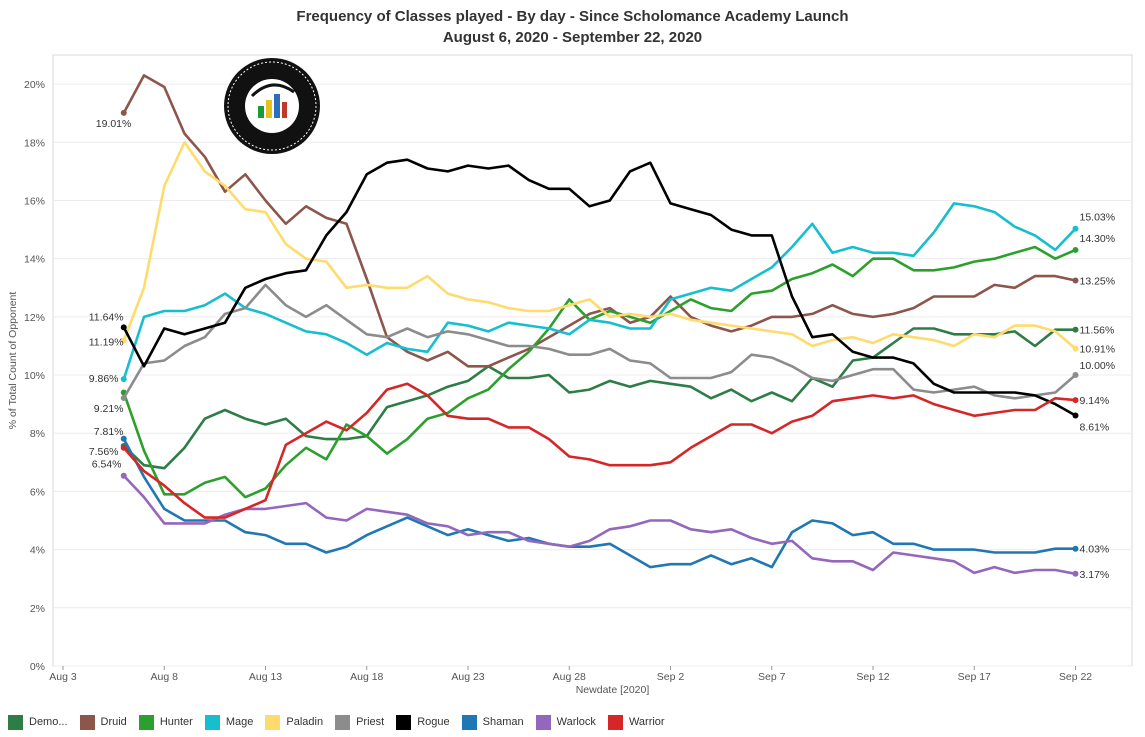 This screenshot has width=1145, height=737. Describe the element at coordinates (34, 260) in the screenshot. I see `y-tick-label: 14%` at that location.